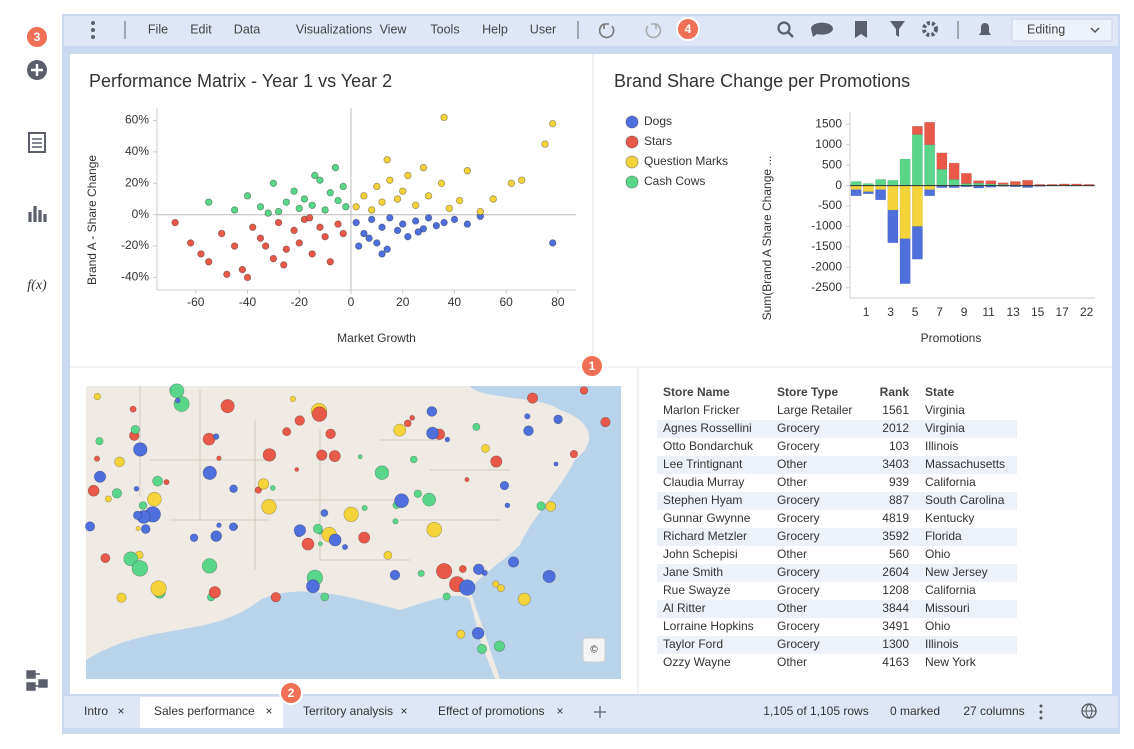 Image resolution: width=1134 pixels, height=749 pixels. I want to click on undo-icon, so click(606, 31).